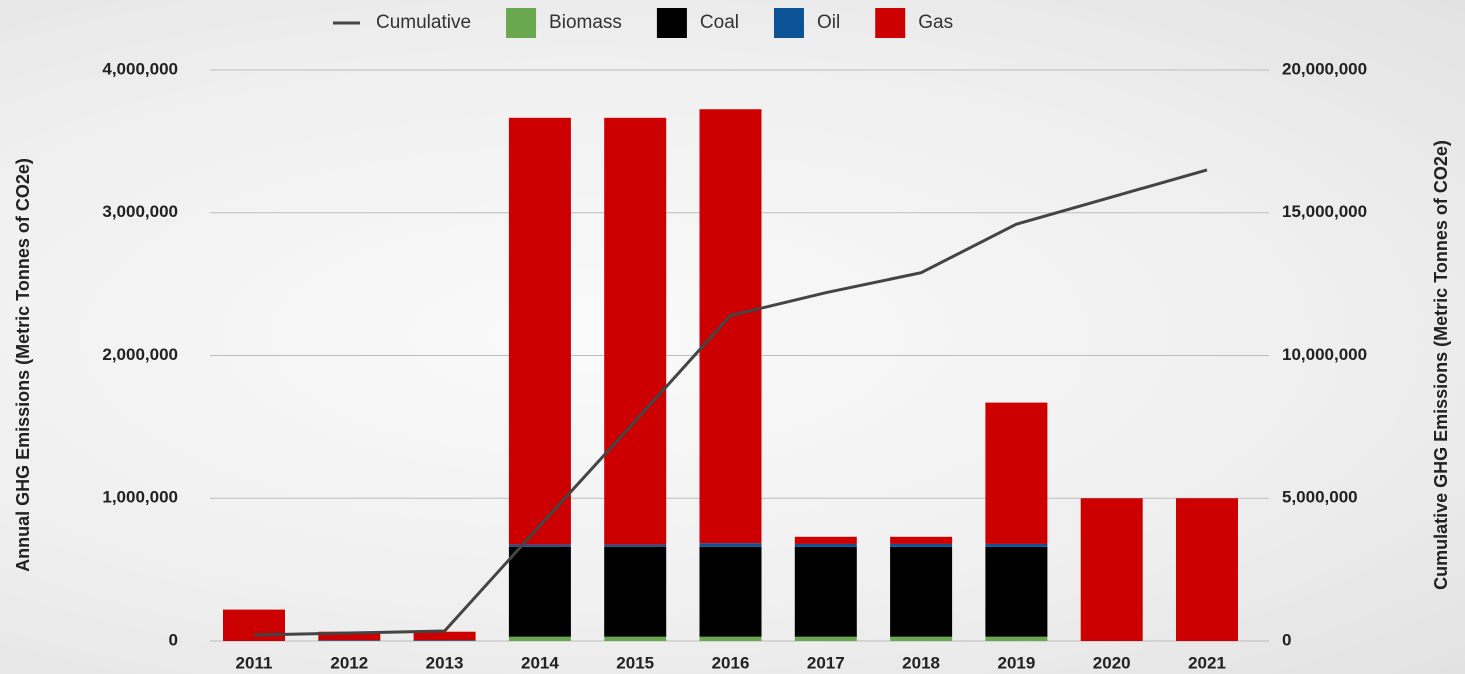  I want to click on y2-tick-label: 20,000,000, so click(1324, 68).